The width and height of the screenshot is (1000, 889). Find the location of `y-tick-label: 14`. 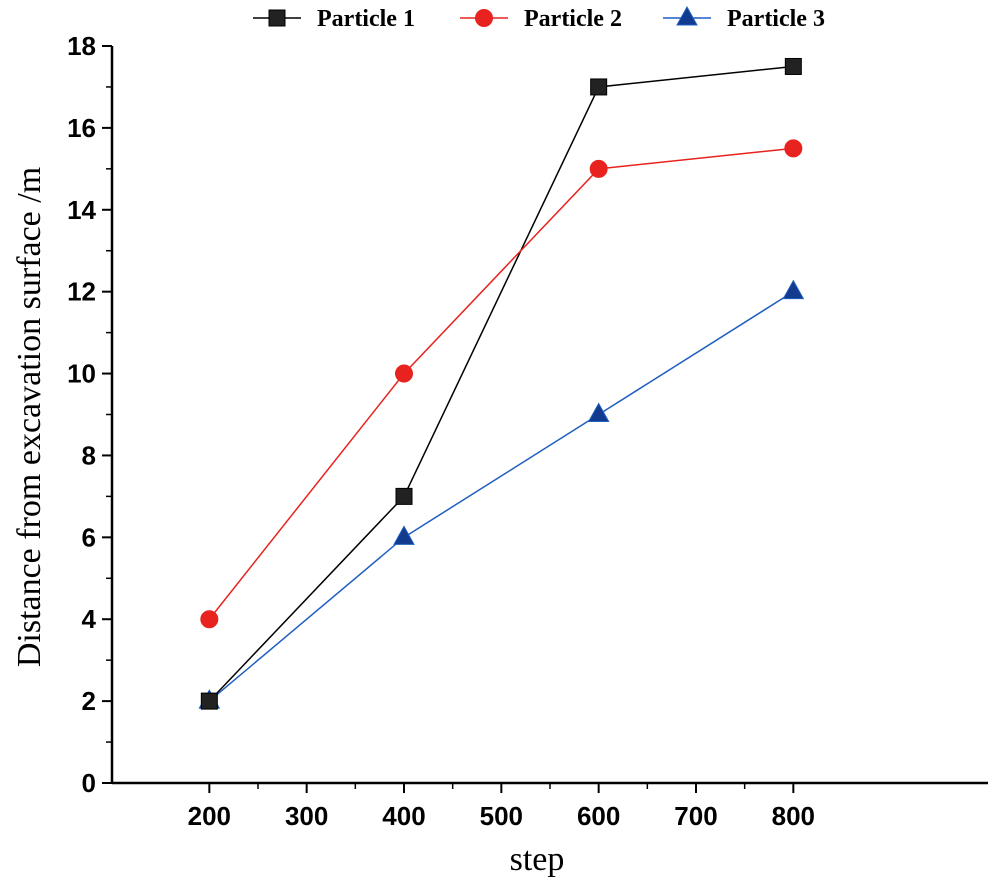

y-tick-label: 14 is located at coordinates (81, 210).